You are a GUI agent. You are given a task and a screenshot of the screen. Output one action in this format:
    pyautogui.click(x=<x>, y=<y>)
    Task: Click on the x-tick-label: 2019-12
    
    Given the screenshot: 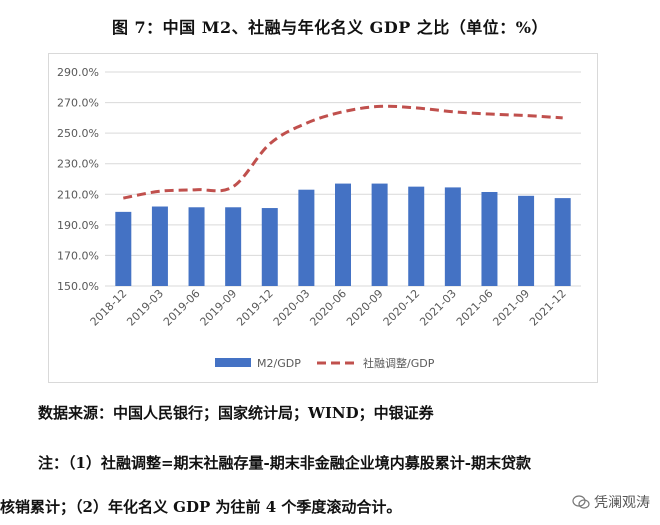 What is the action you would take?
    pyautogui.click(x=255, y=308)
    